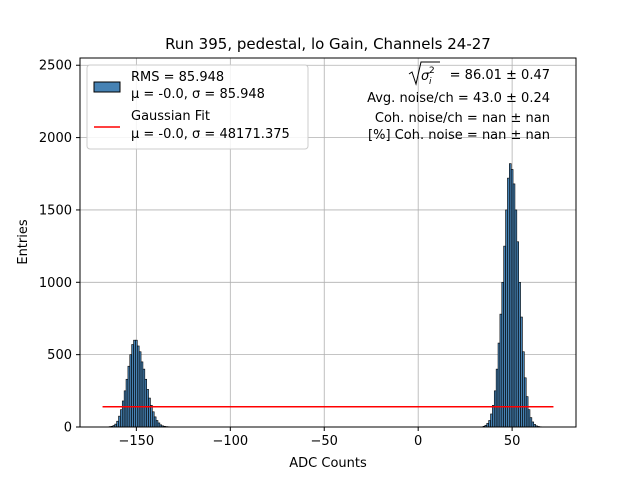  Describe the element at coordinates (170, 116) in the screenshot. I see `legend-fit-label-1: Gaussian Fit` at that location.